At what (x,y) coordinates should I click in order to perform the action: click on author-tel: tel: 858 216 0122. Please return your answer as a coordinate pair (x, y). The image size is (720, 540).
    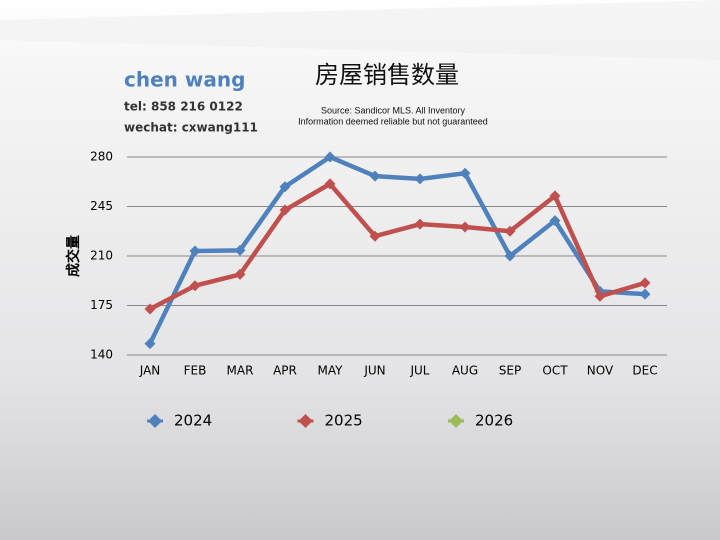
    Looking at the image, I should click on (183, 107).